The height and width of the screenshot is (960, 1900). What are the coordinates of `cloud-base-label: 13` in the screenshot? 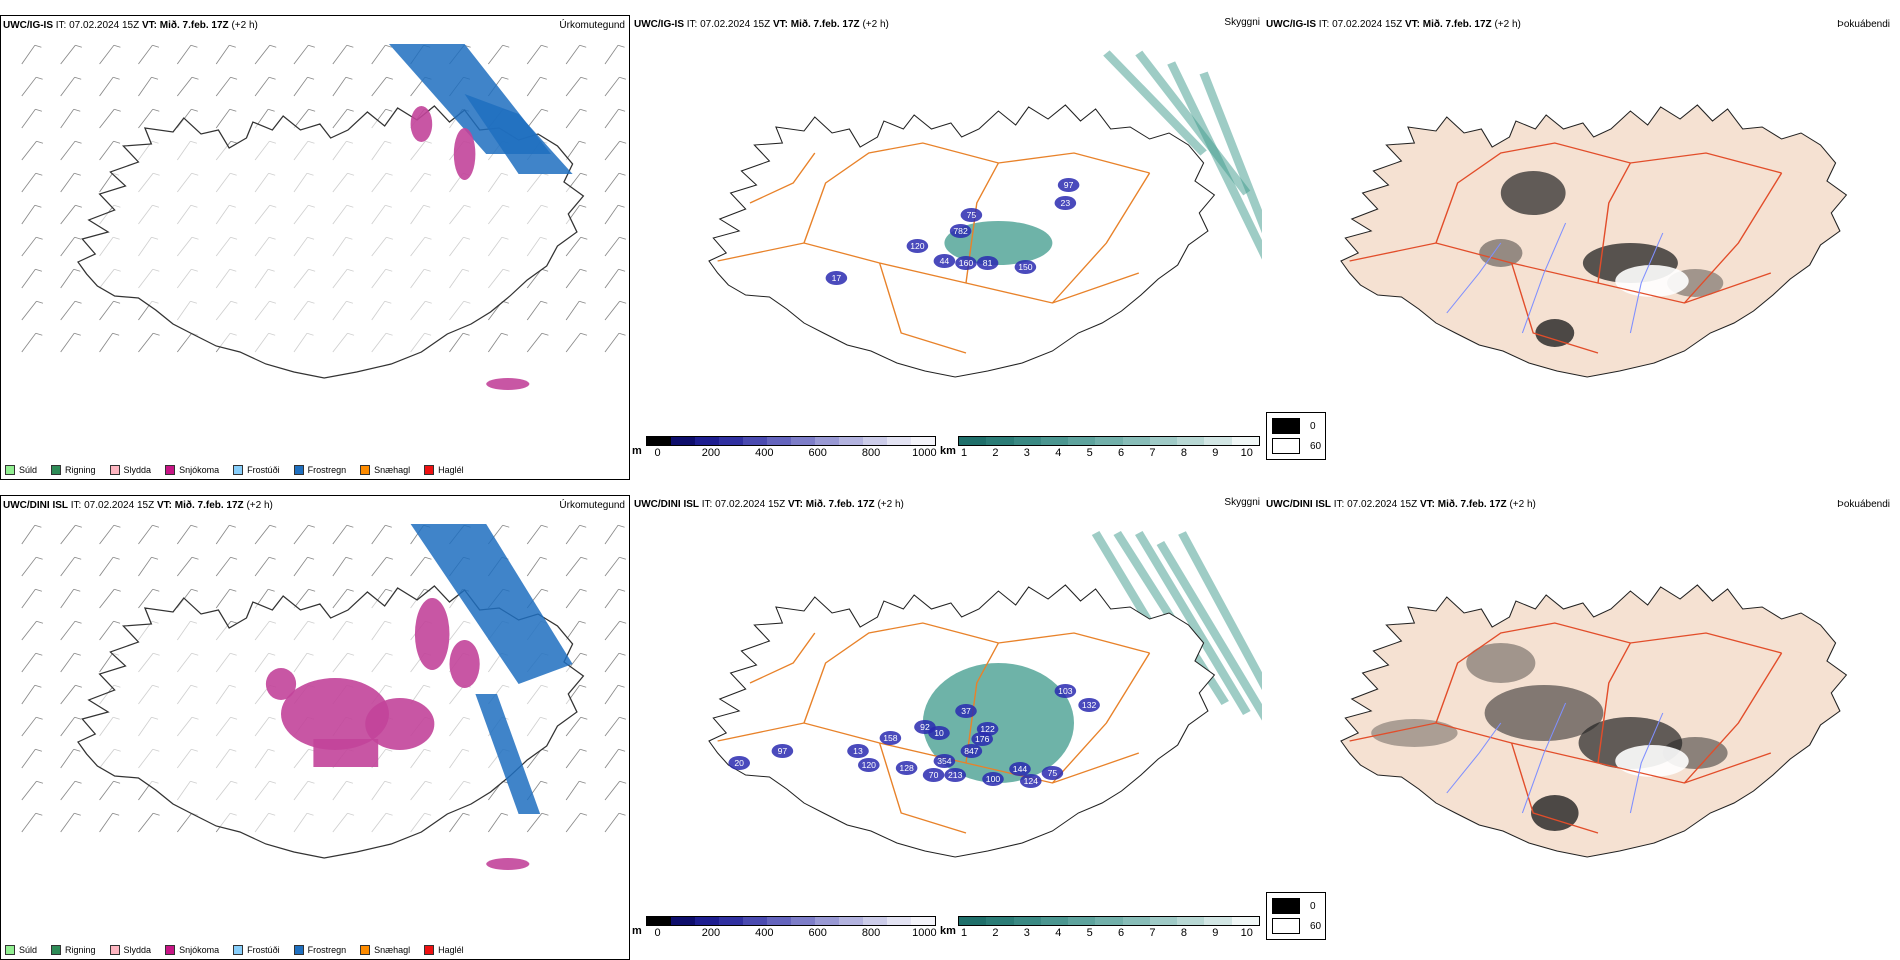 It's located at (858, 751).